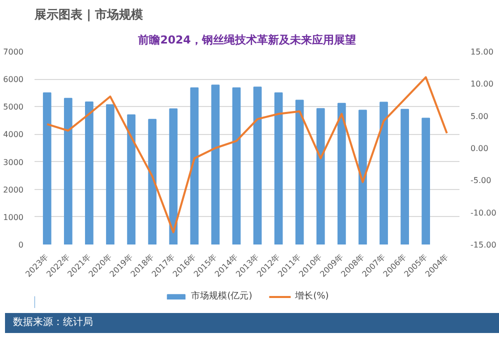 Image resolution: width=499 pixels, height=348 pixels. What do you see at coordinates (482, 84) in the screenshot?
I see `y2-tick-label: 10.00` at bounding box center [482, 84].